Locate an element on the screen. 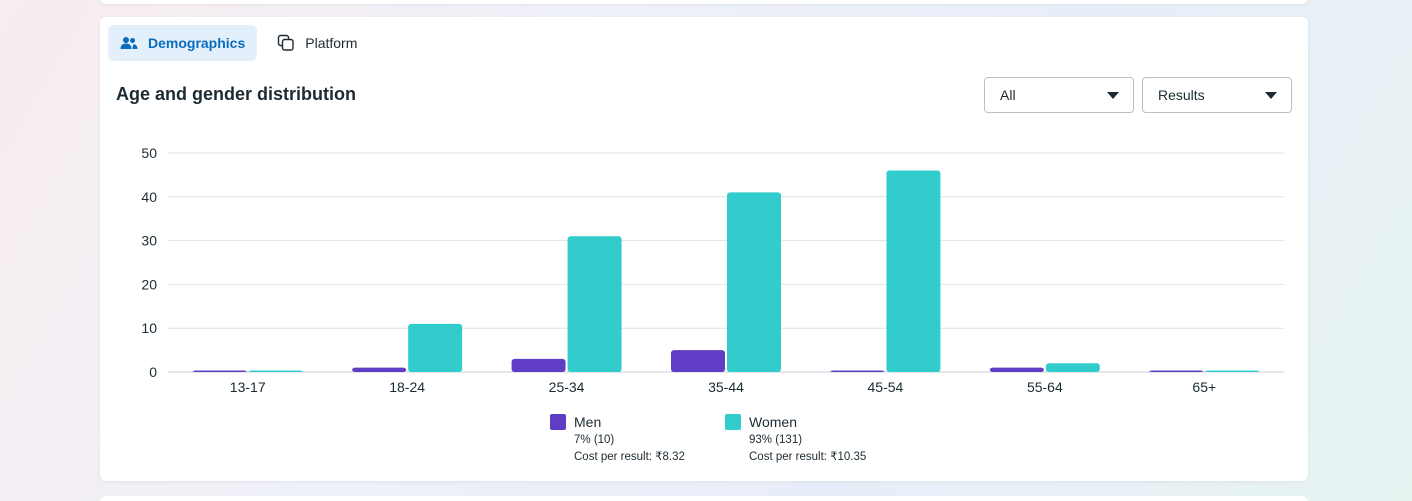 The height and width of the screenshot is (501, 1412). legend-item-women: Women 93% (131) Cost per result: ₹10.35 is located at coordinates (795, 440).